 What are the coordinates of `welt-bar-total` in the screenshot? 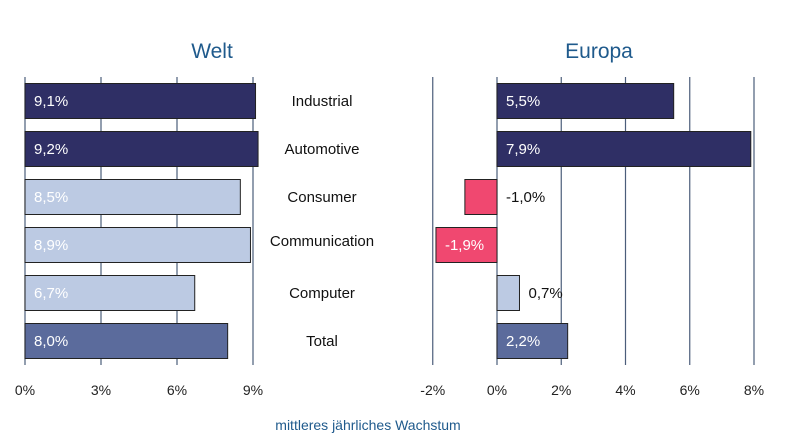 It's located at (126, 341).